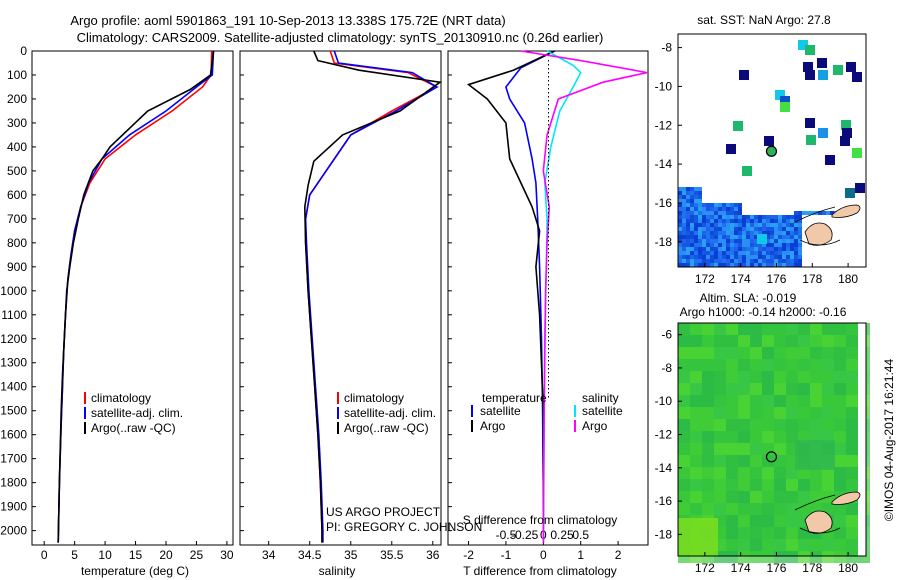  I want to click on depth-tick-label: 1300, so click(13, 363).